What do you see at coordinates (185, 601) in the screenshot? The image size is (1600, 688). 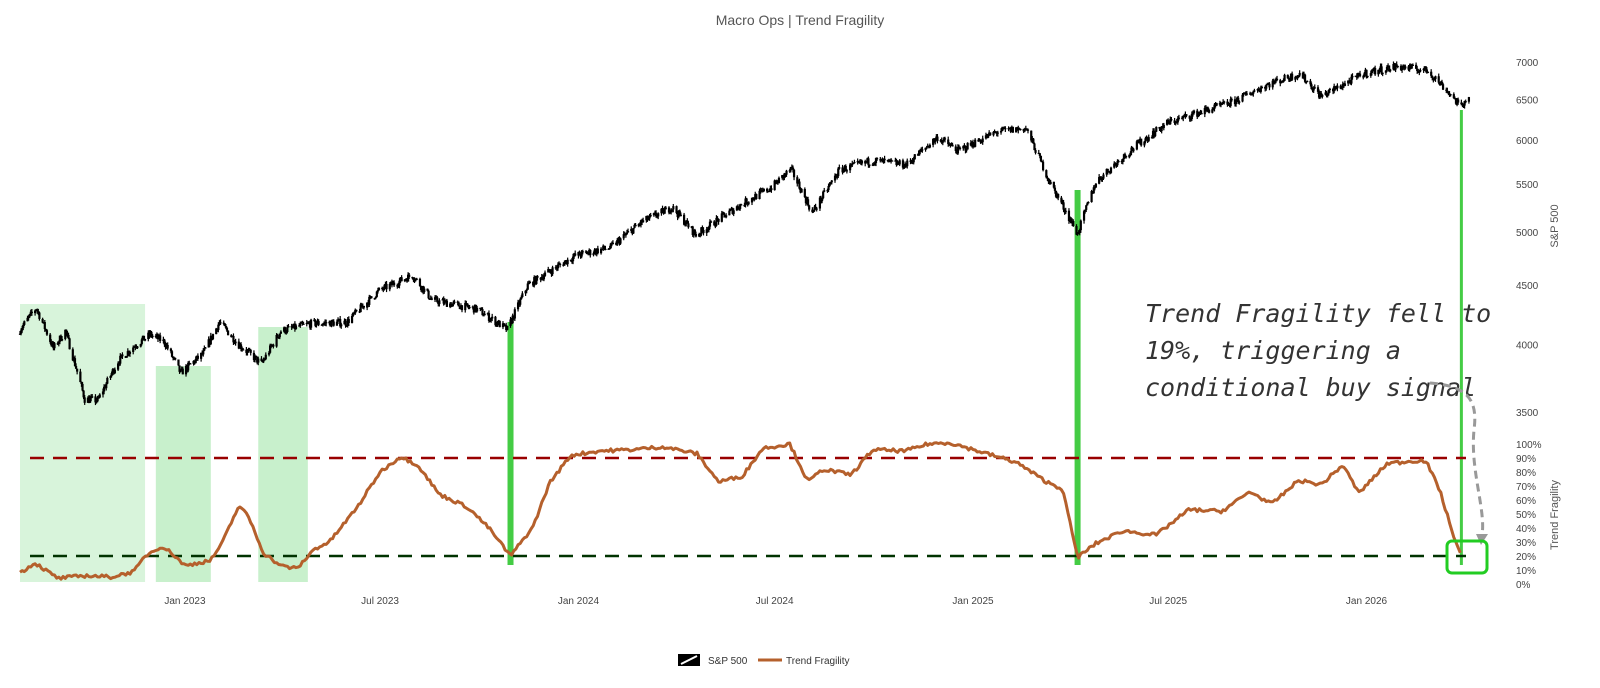 I see `x-tick-label: Jan 2023` at bounding box center [185, 601].